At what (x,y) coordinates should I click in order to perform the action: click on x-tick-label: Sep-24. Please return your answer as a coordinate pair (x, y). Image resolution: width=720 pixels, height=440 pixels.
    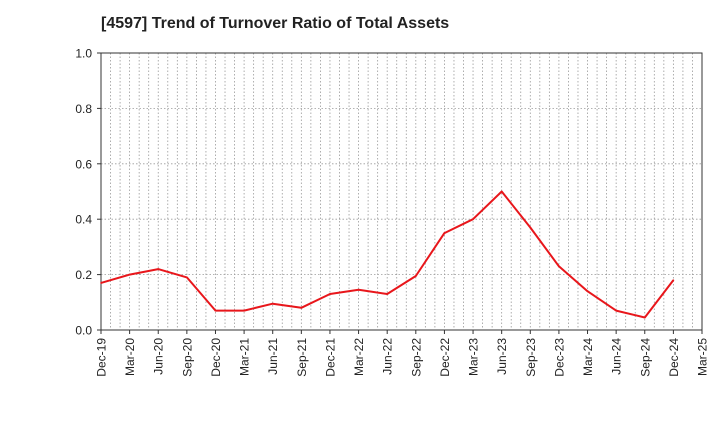
    Looking at the image, I should click on (645, 357).